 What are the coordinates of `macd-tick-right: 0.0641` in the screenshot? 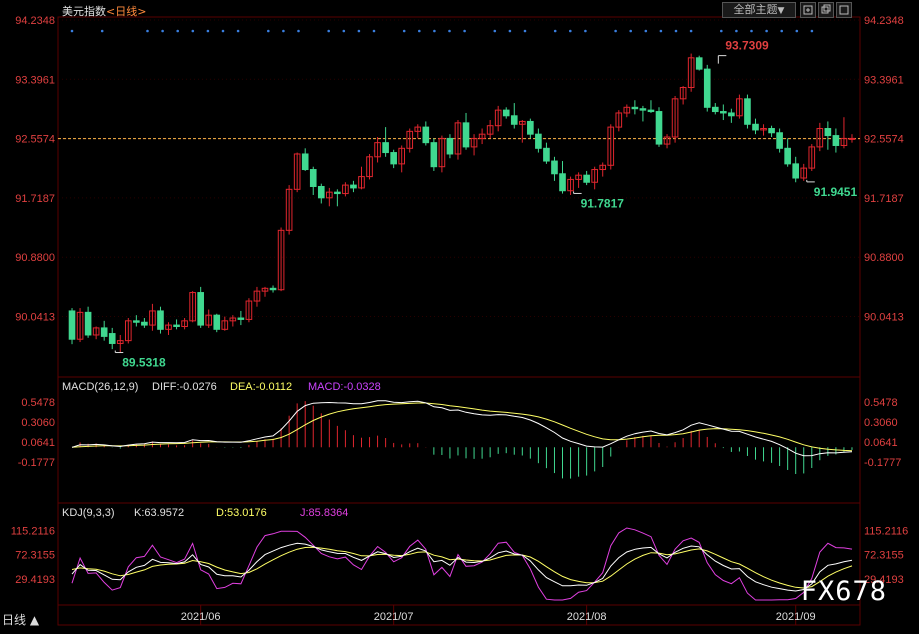 It's located at (881, 443).